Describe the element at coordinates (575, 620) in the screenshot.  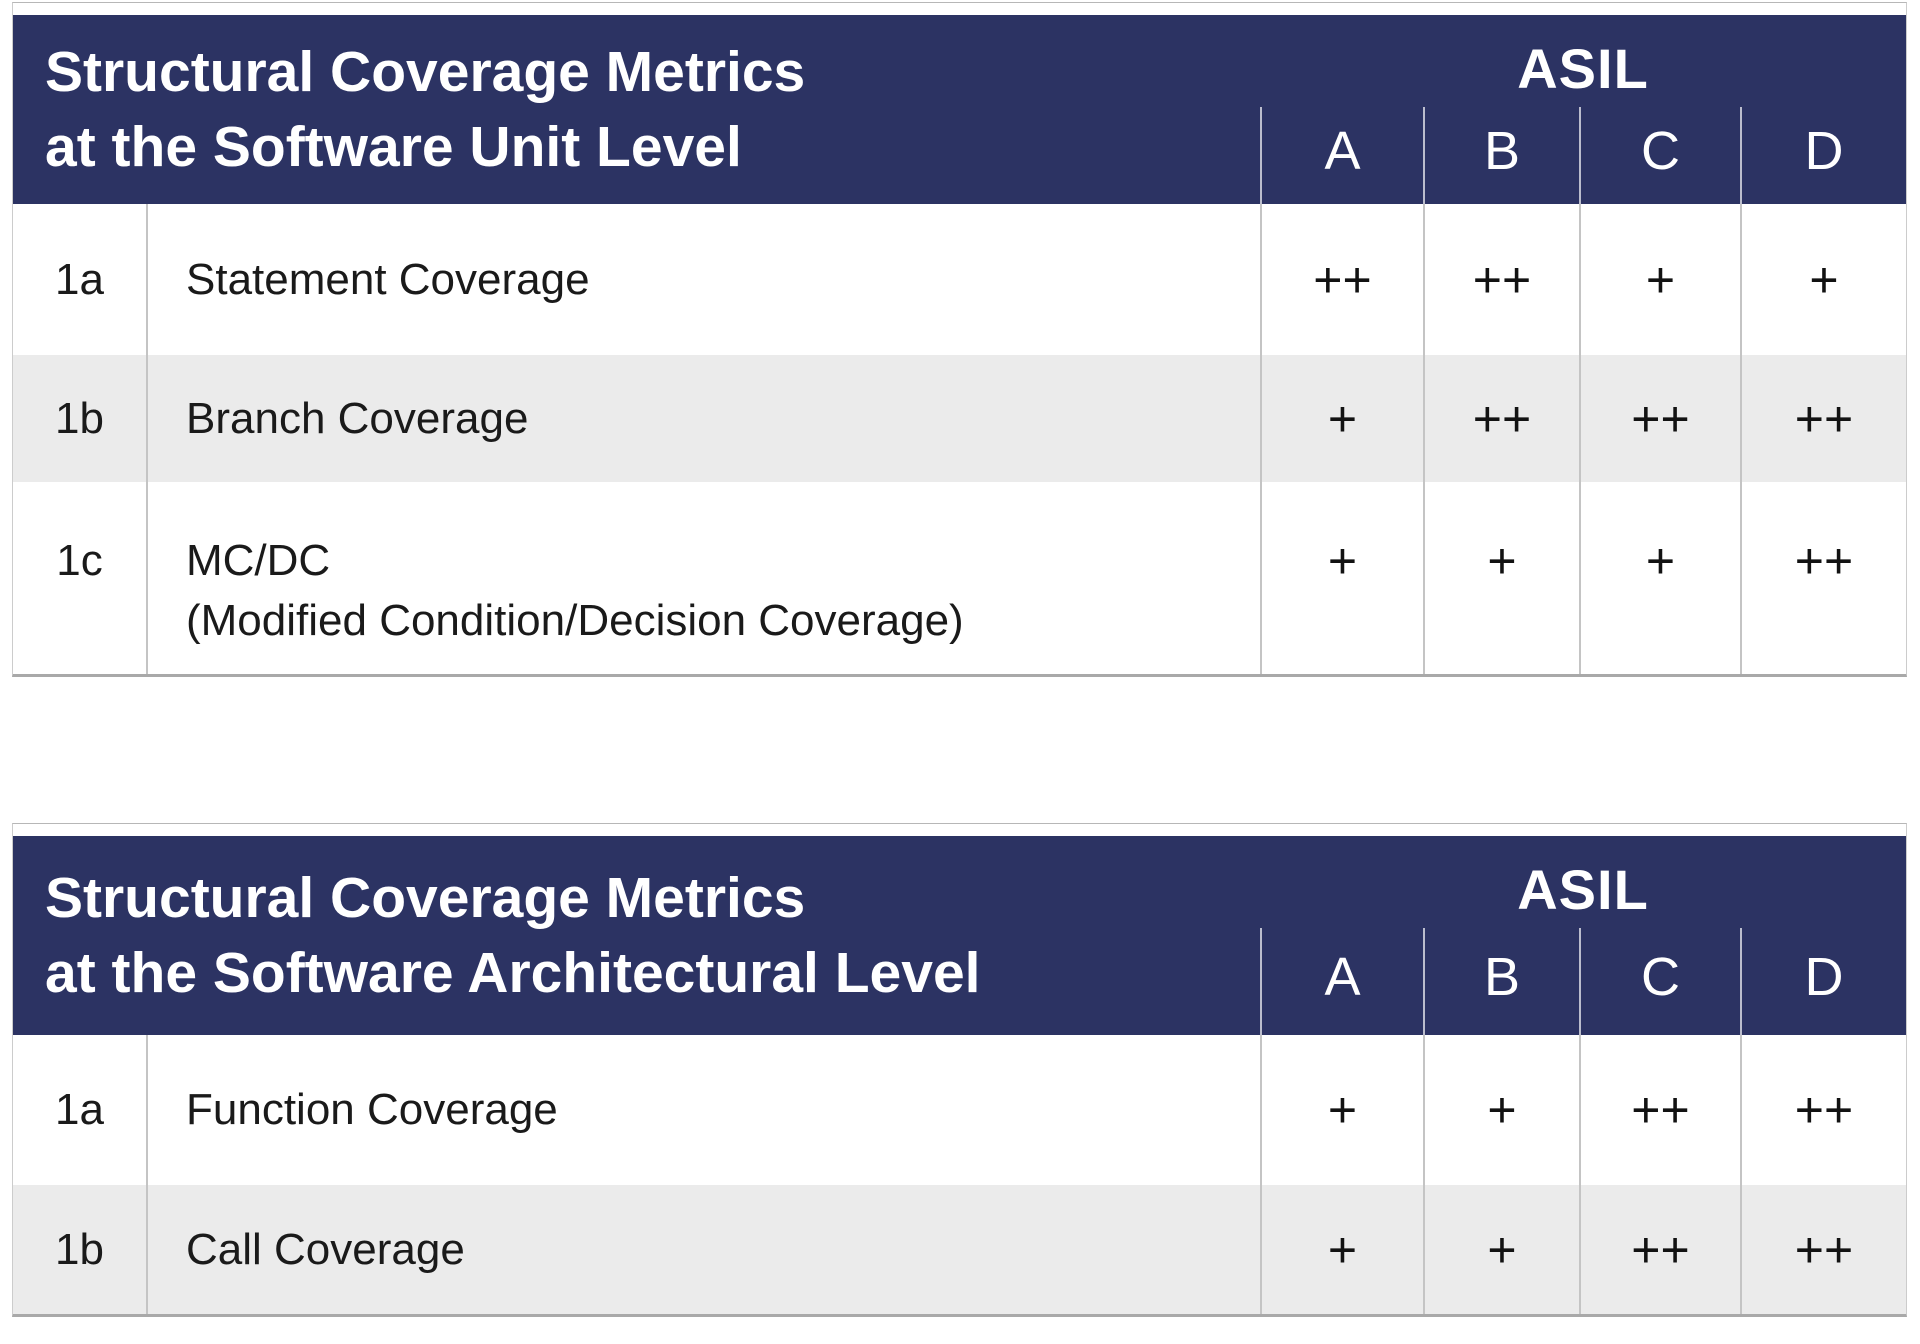
I see `metric-name-line2: (Modified Condition/Decision Coverage)` at that location.